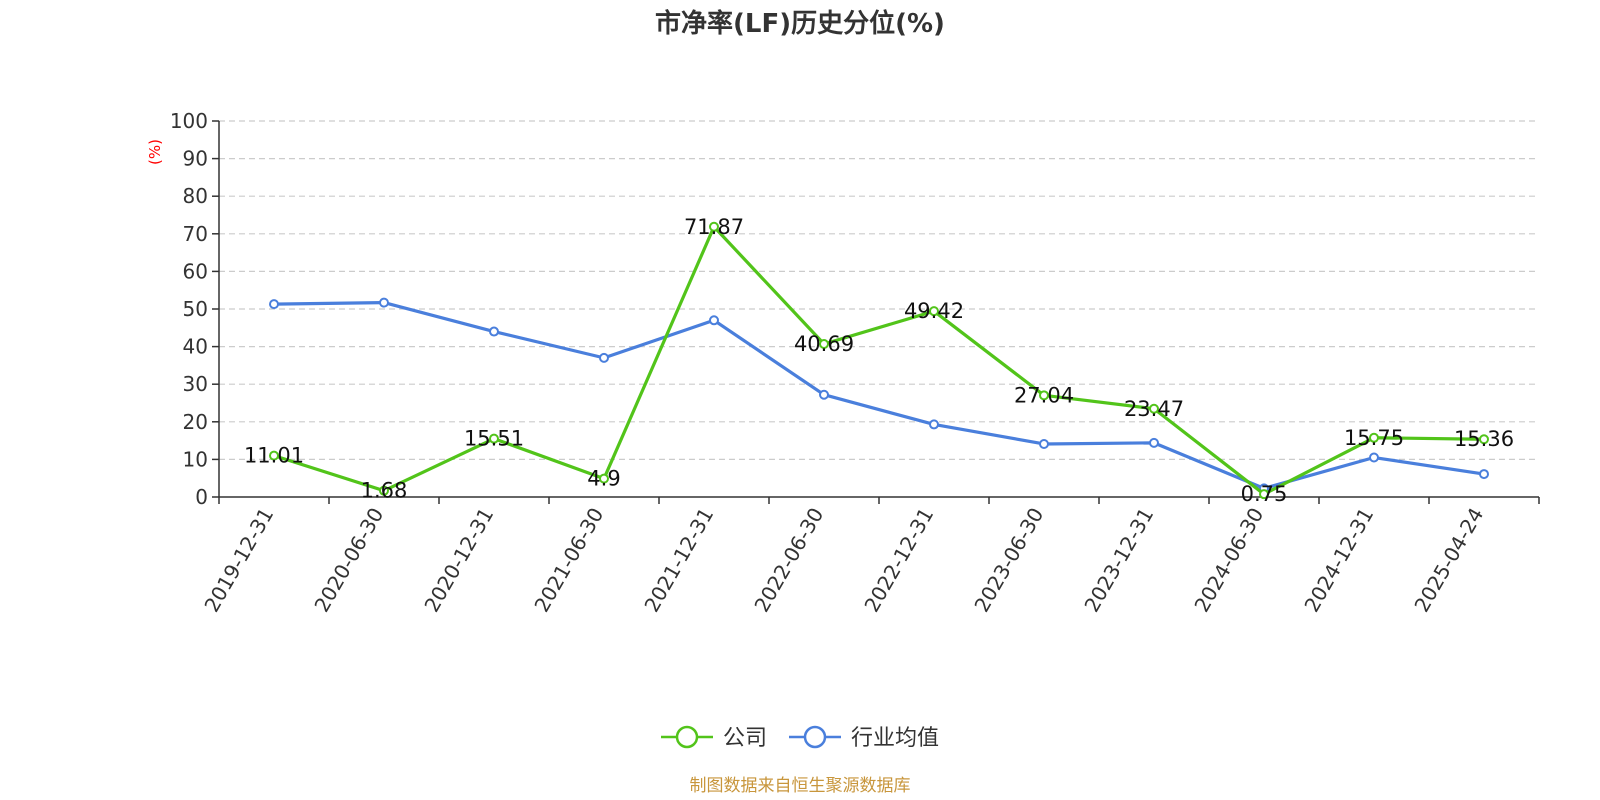 The height and width of the screenshot is (800, 1600). Describe the element at coordinates (195, 196) in the screenshot. I see `y-tick-label: 80` at that location.